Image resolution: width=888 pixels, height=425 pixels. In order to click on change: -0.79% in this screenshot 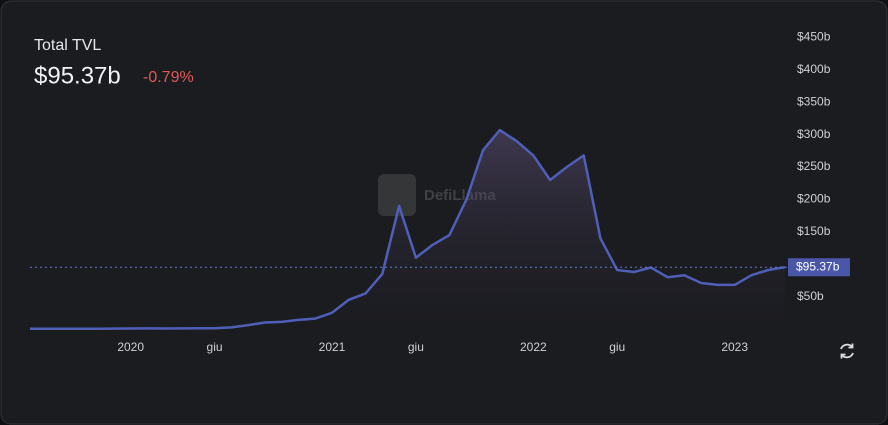, I will do `click(168, 77)`.